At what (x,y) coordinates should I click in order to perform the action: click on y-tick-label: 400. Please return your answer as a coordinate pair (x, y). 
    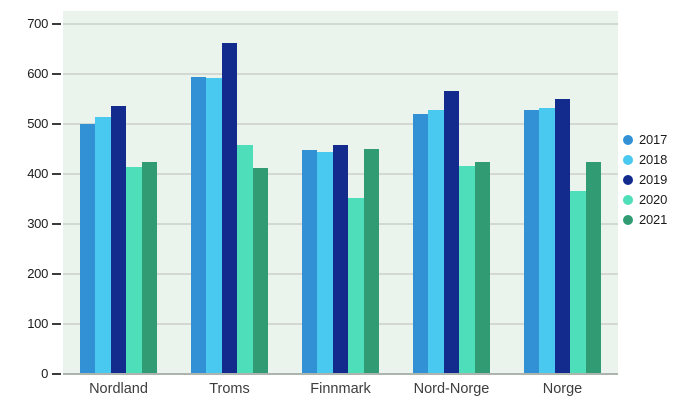
    Looking at the image, I should click on (37, 173).